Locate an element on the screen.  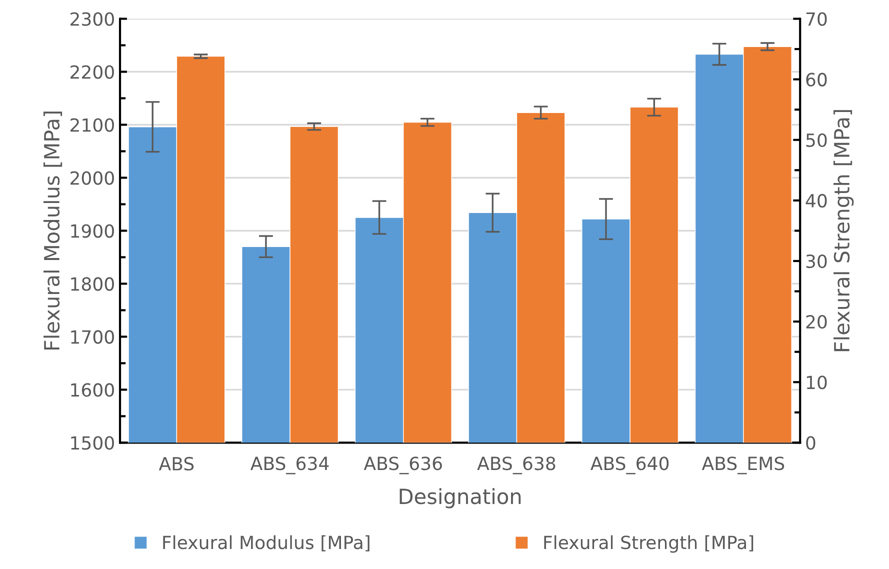
y-tick-label: 2000 is located at coordinates (92, 178).